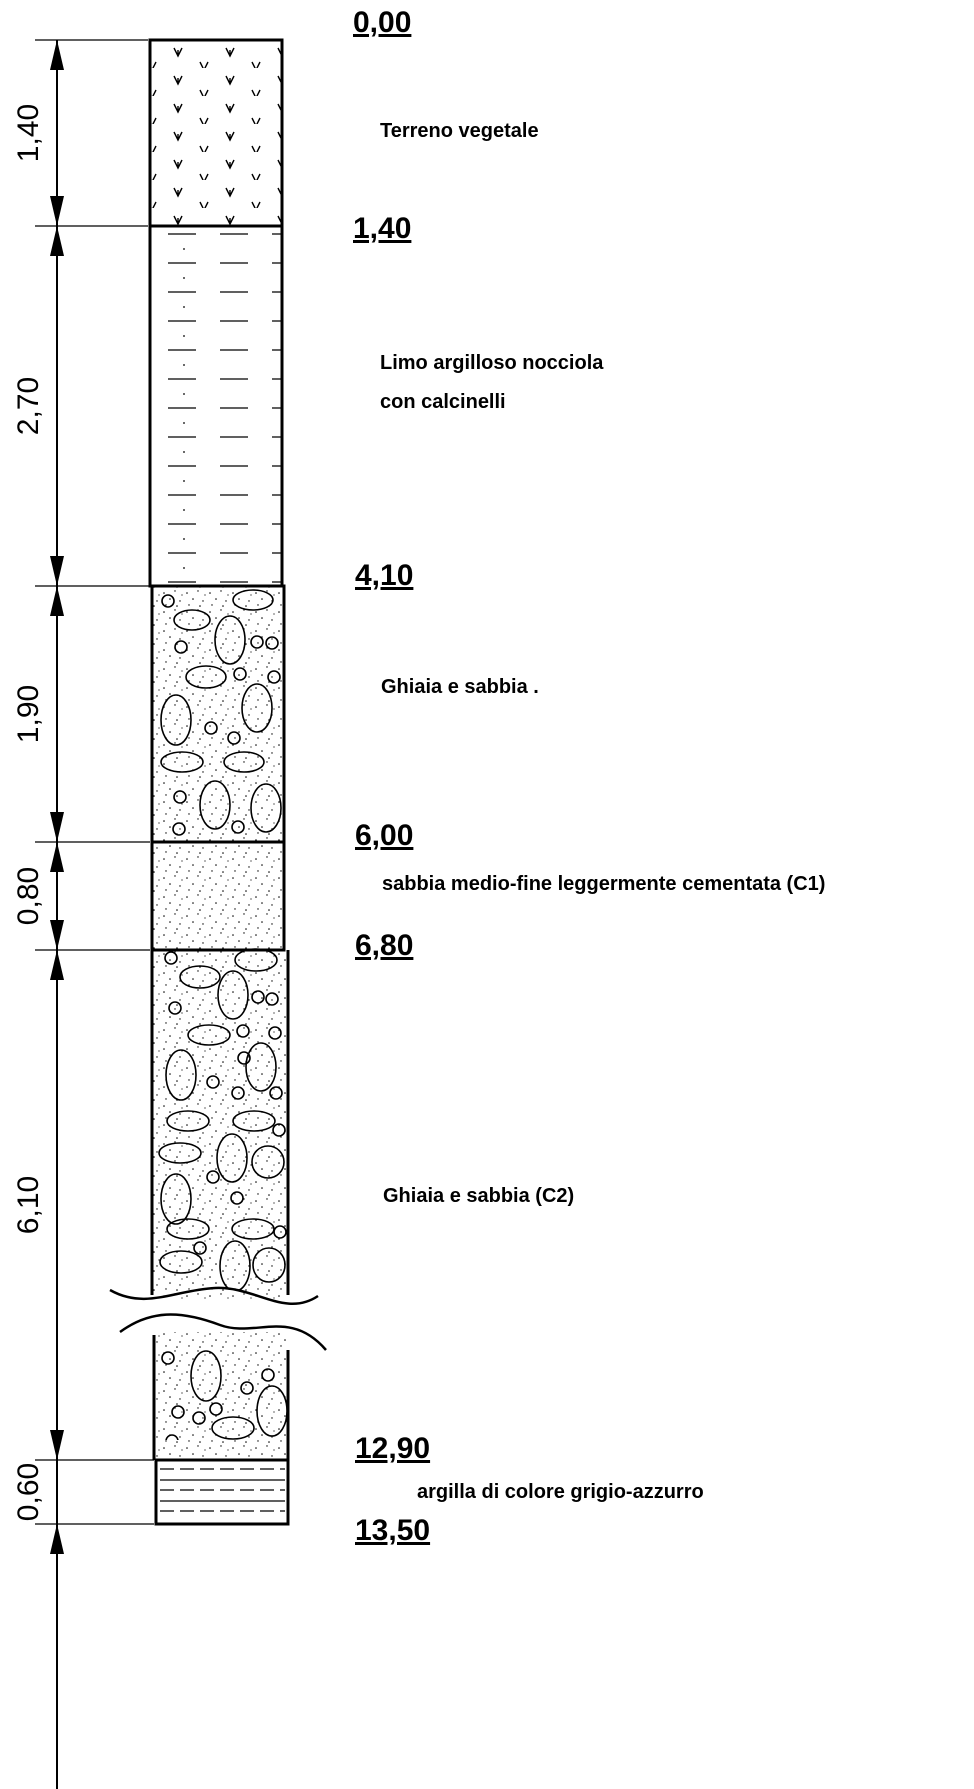 The height and width of the screenshot is (1789, 974). I want to click on layer-description: Terreno vegetale, so click(459, 131).